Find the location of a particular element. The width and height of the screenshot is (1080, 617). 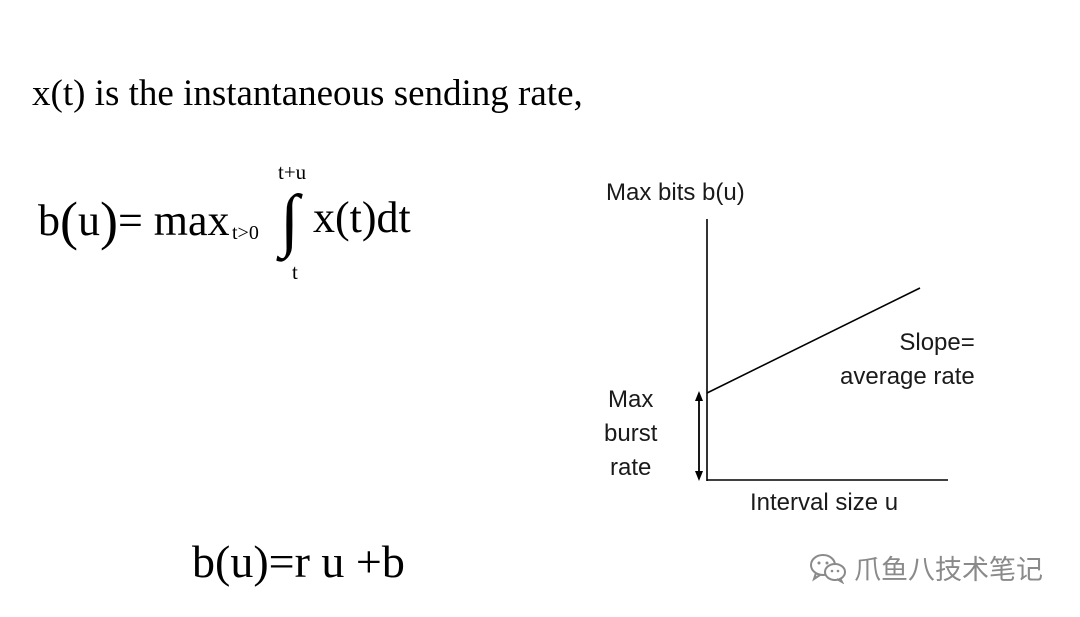

slope-label-line: average rate is located at coordinates (907, 376).